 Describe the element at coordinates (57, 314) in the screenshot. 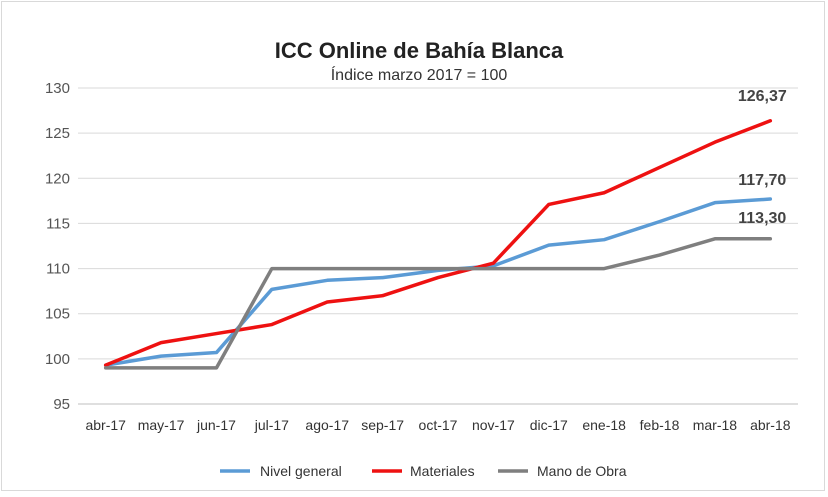

I see `y-tick-label: 105` at that location.